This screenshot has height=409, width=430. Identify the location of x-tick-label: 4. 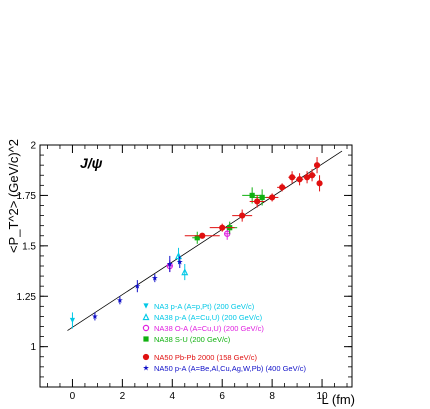
(173, 396).